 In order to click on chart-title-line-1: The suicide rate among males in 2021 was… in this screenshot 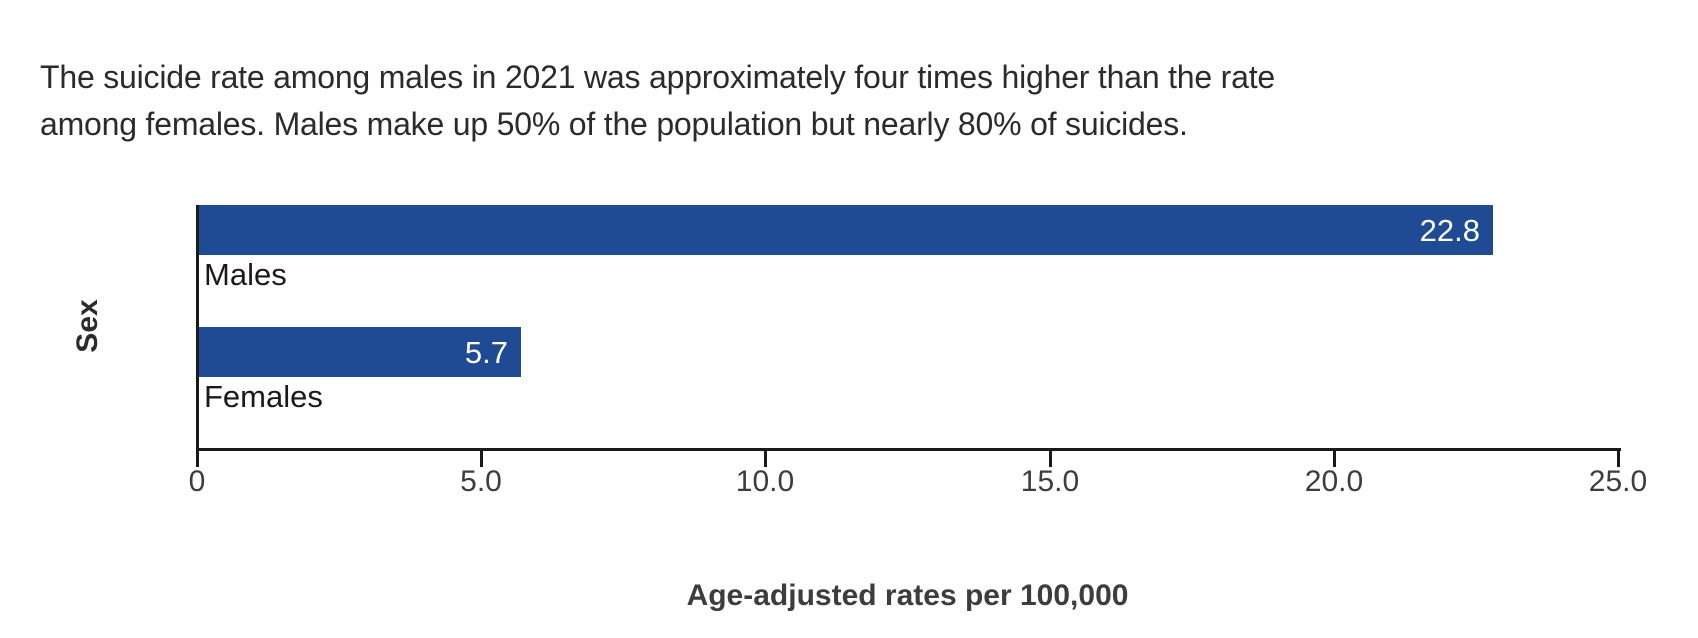, I will do `click(658, 77)`.